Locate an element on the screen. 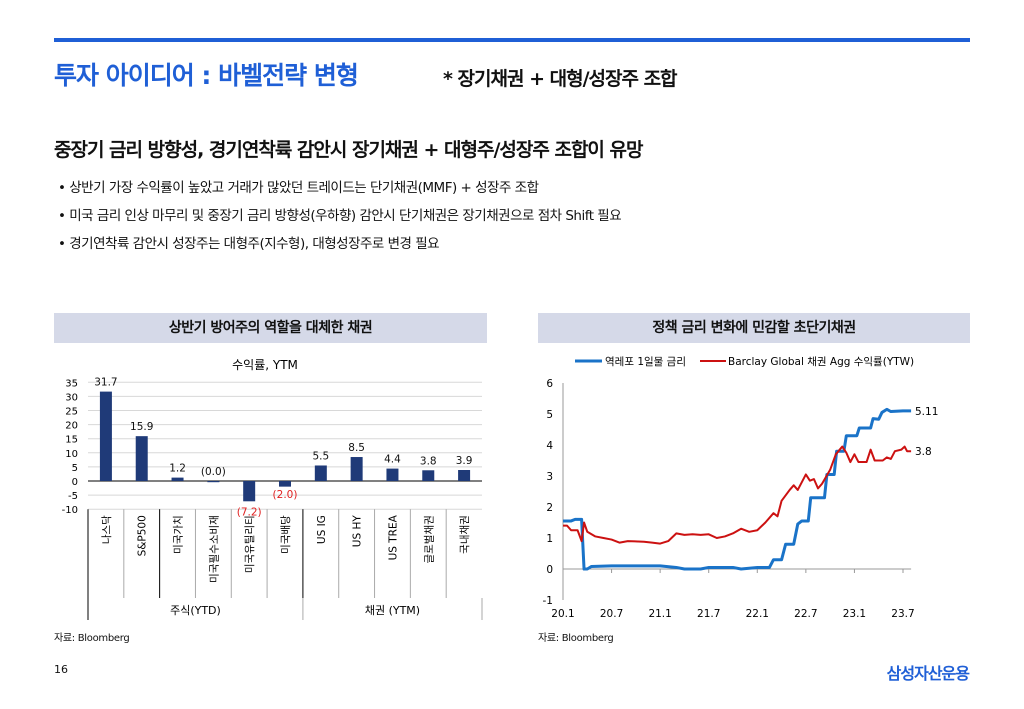 This screenshot has height=709, width=1024. group-label: 채권 (YTM) is located at coordinates (392, 610).